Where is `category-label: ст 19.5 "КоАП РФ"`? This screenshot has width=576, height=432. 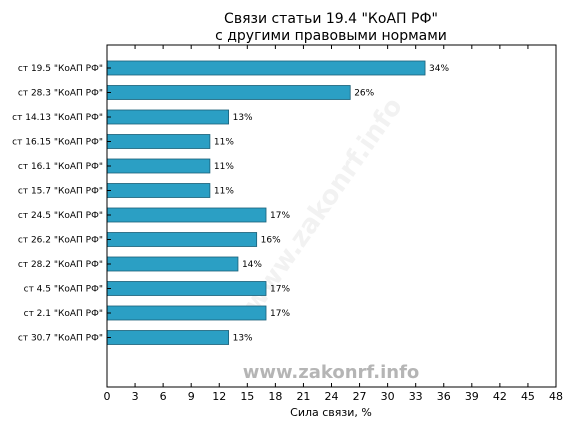
category-label: ст 19.5 "КоАП РФ" is located at coordinates (60, 69).